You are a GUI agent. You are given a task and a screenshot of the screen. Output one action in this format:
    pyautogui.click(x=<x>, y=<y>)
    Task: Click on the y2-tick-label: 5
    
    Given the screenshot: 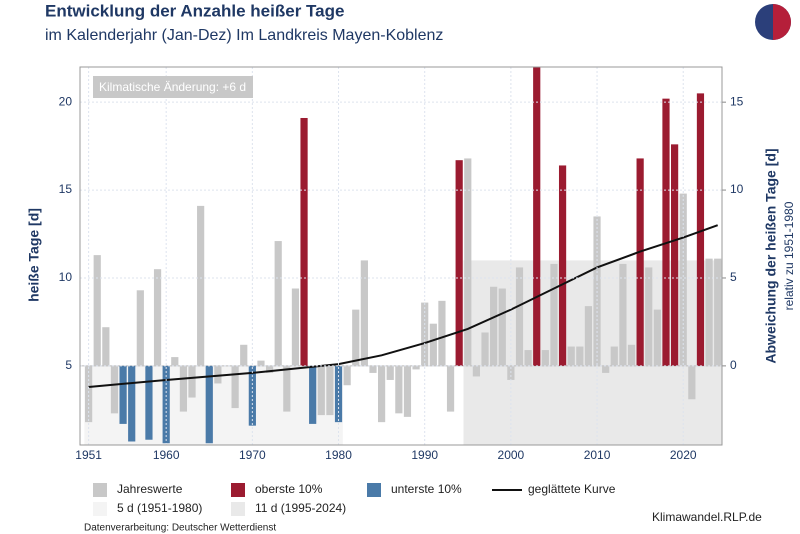 What is the action you would take?
    pyautogui.click(x=733, y=277)
    